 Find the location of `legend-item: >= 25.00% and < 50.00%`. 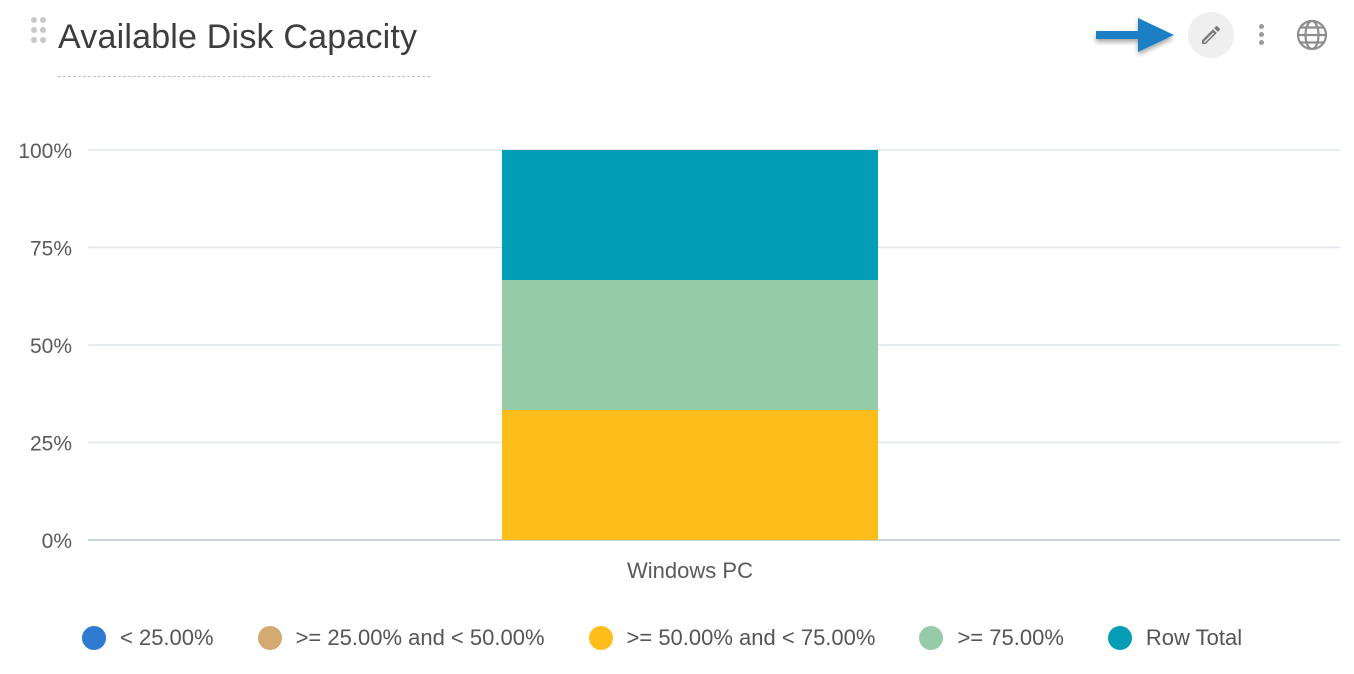

legend-item: >= 25.00% and < 50.00% is located at coordinates (401, 638).